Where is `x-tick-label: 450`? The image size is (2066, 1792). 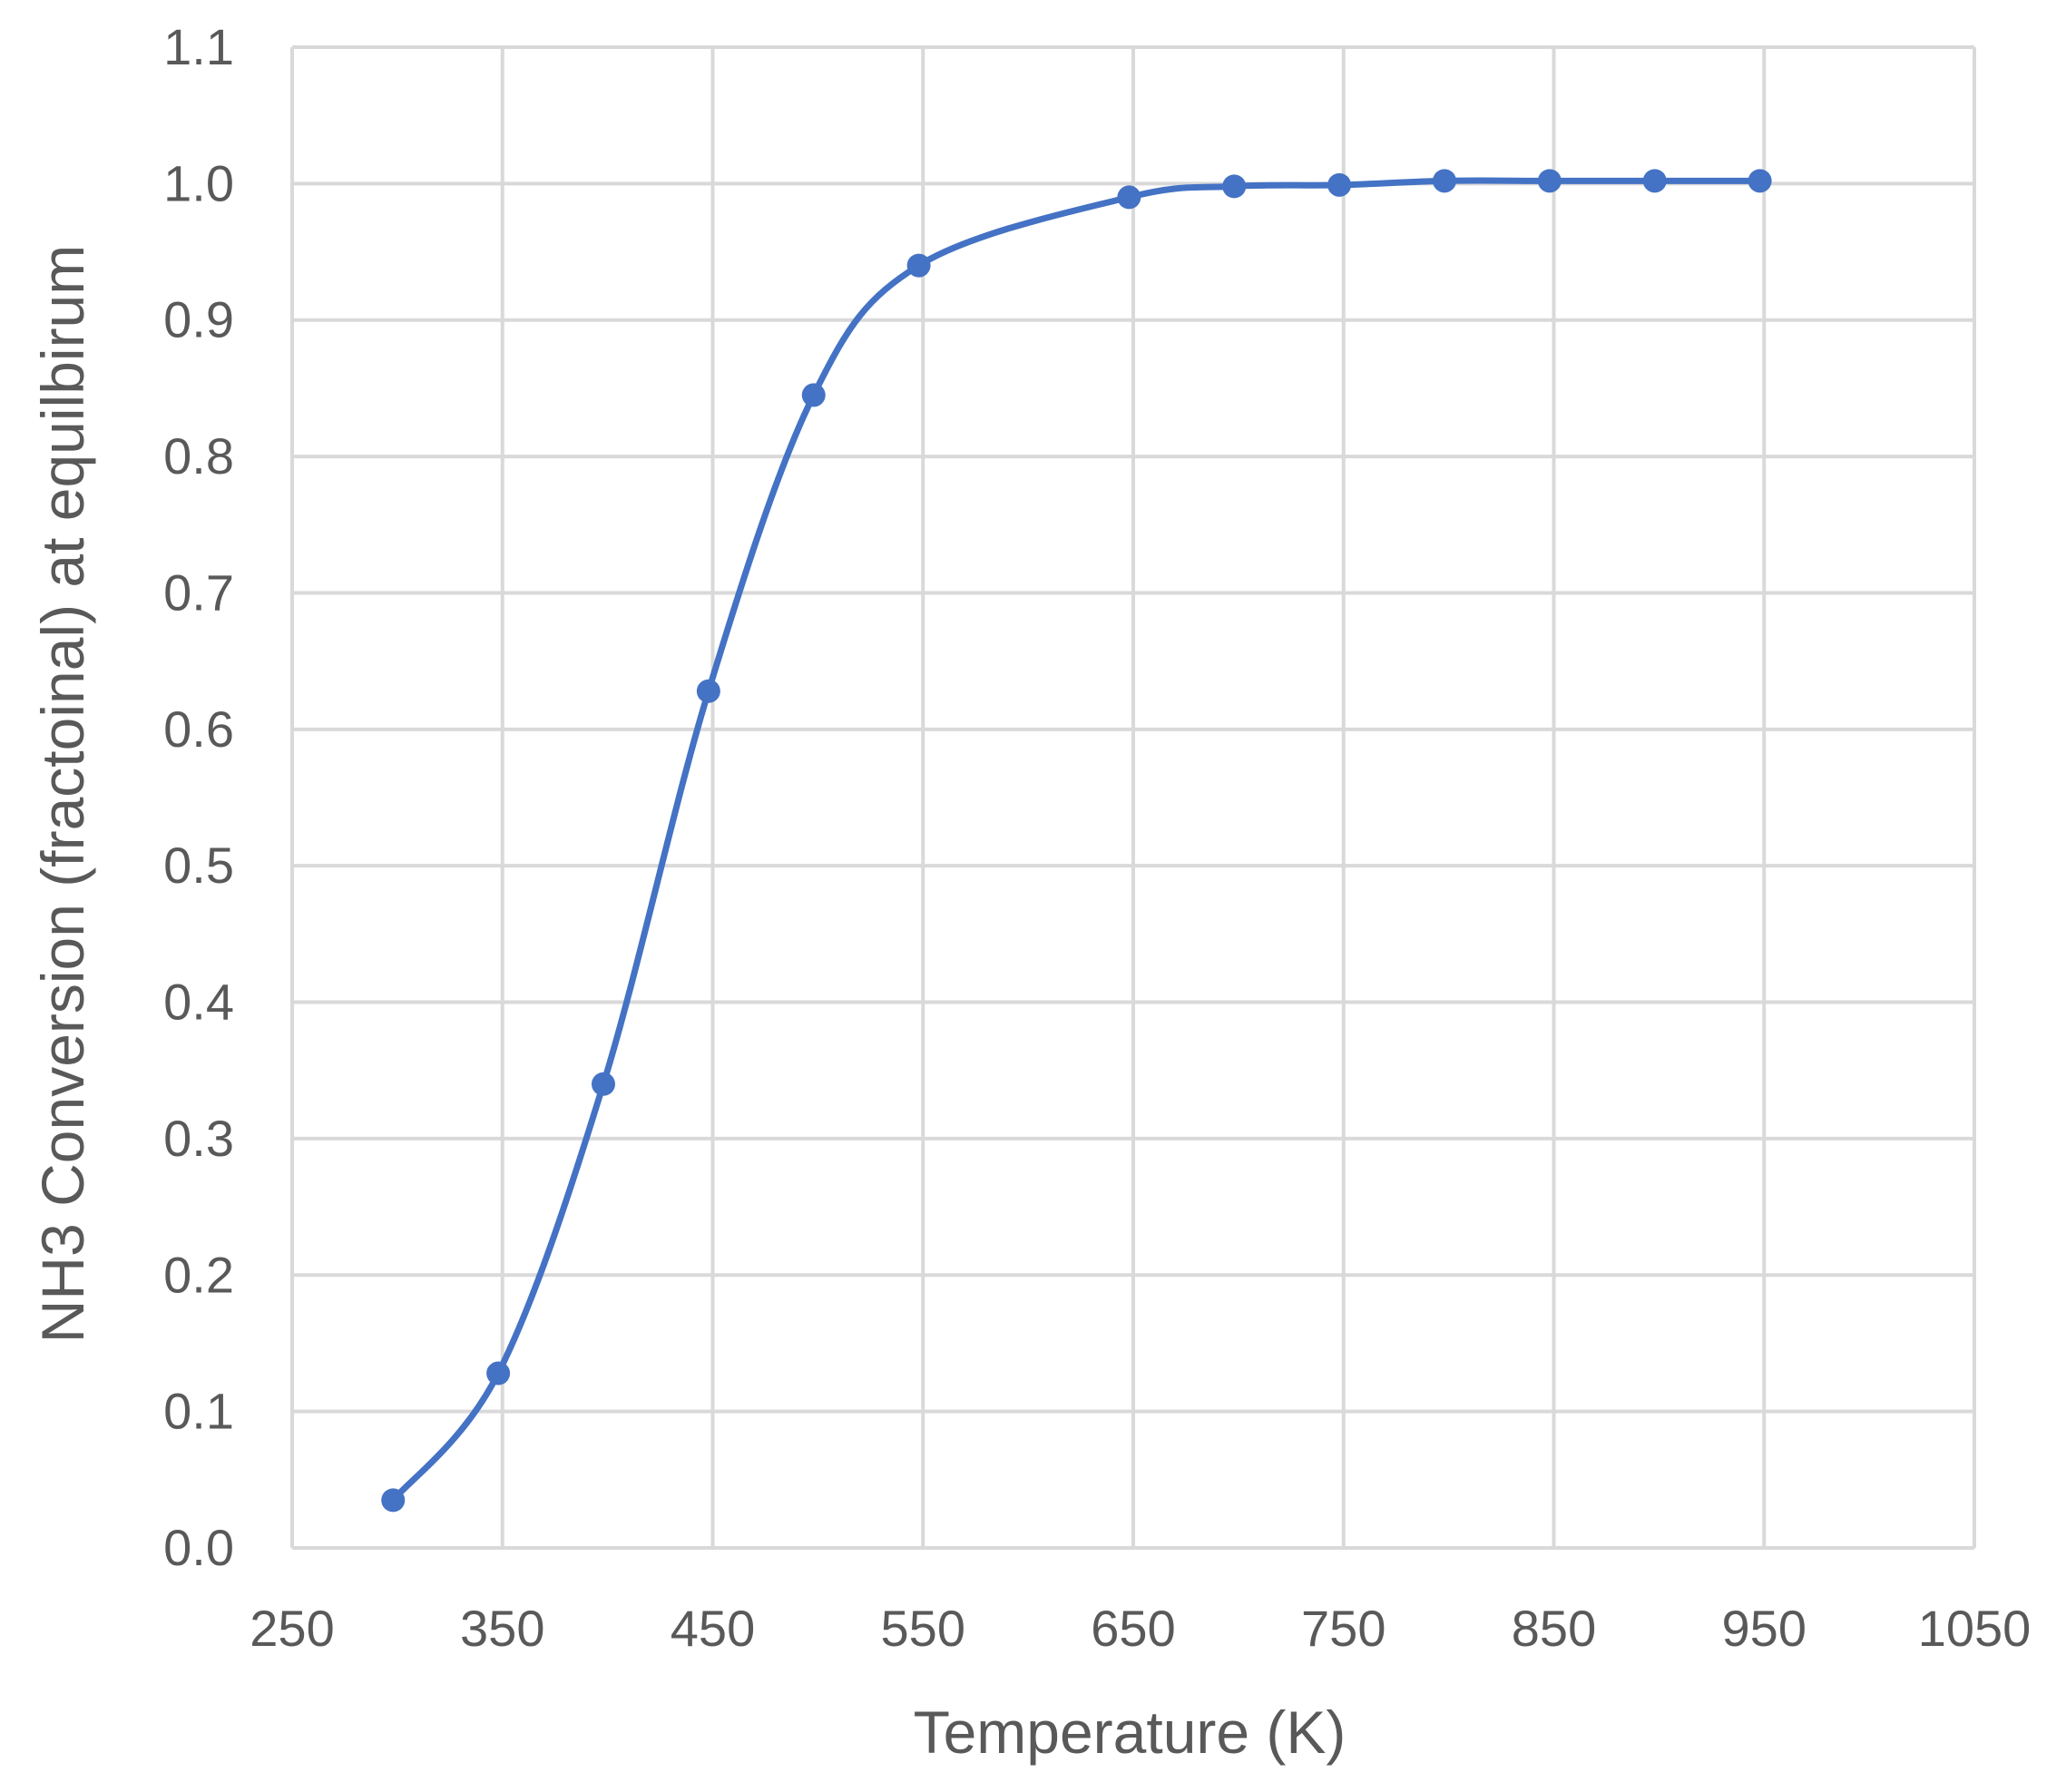
x-tick-label: 450 is located at coordinates (713, 1628).